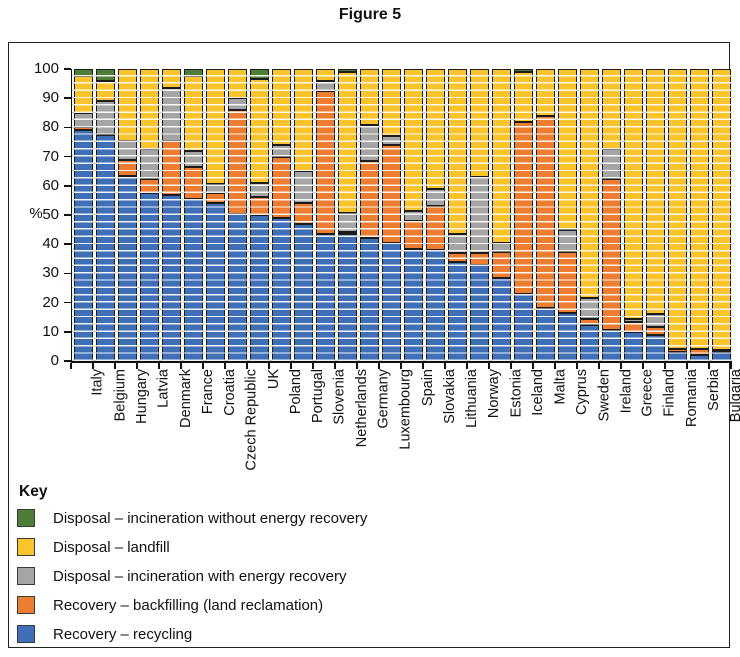 Image resolution: width=740 pixels, height=657 pixels. What do you see at coordinates (714, 390) in the screenshot?
I see `country-label: Serbia` at bounding box center [714, 390].